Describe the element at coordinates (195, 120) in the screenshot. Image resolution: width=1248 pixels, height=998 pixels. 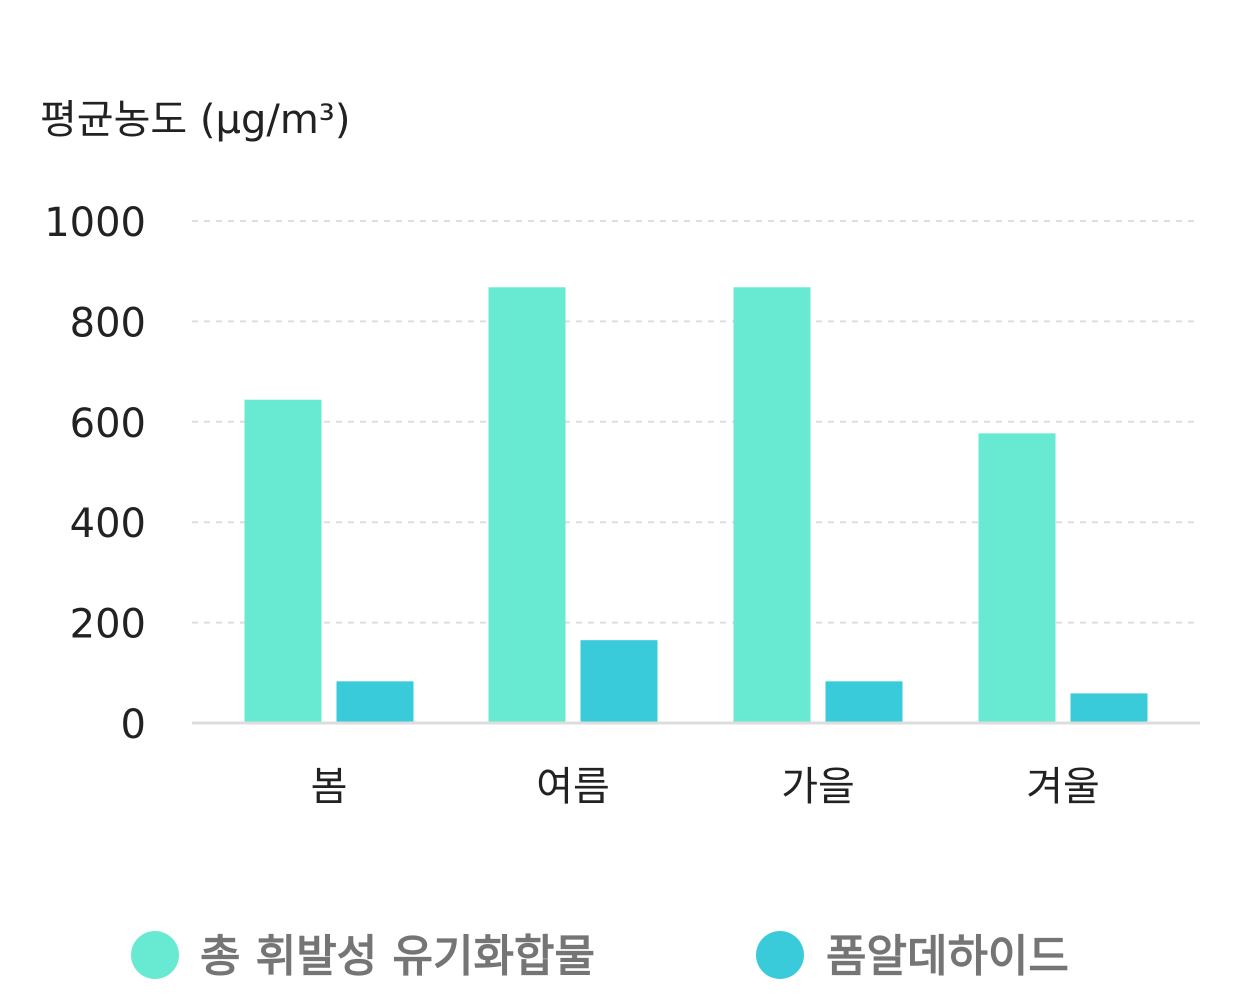
I see `y-axis-label: 평균농도 (μg/m³)` at that location.